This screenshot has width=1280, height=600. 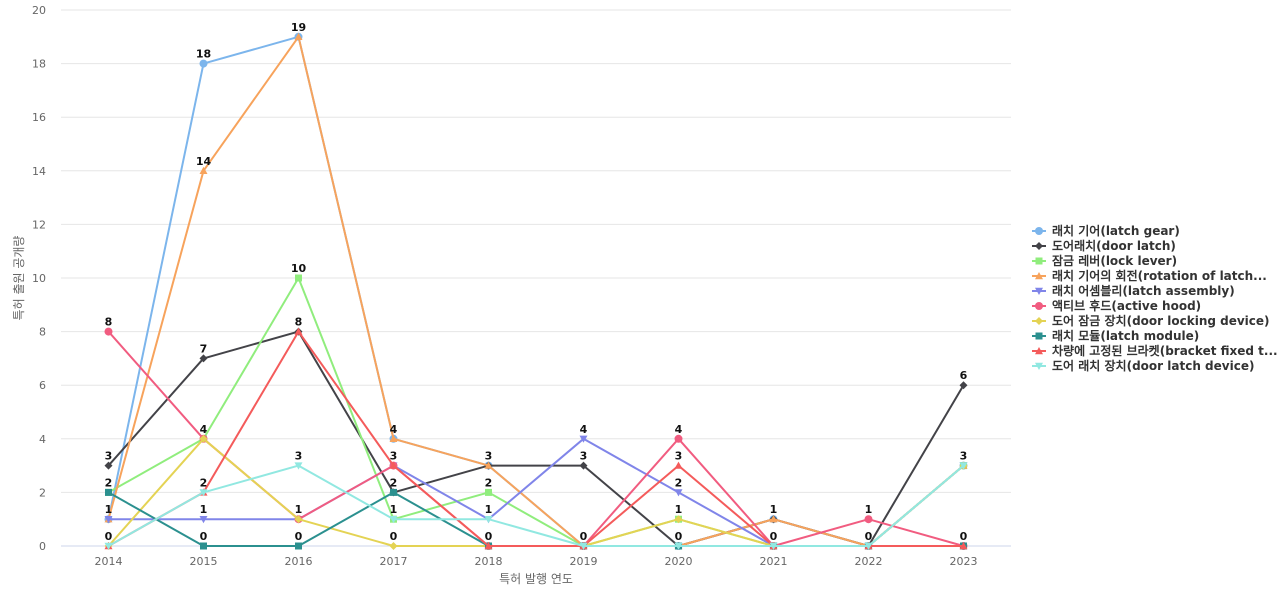 What do you see at coordinates (42, 439) in the screenshot?
I see `y-tick-label: 4` at bounding box center [42, 439].